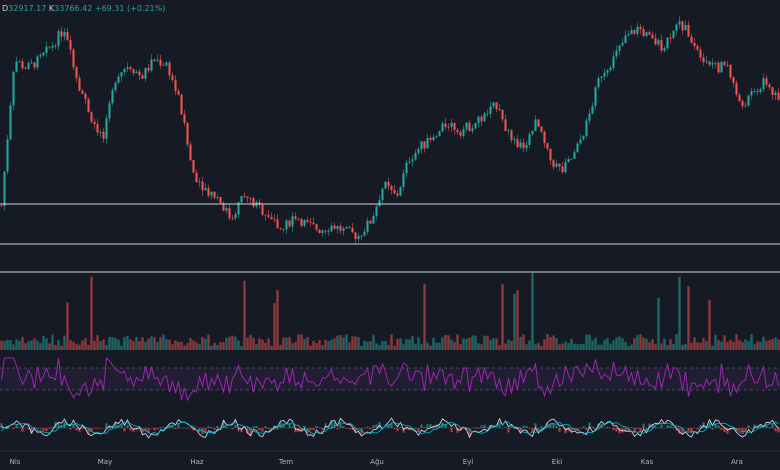  I want to click on macd-pane, so click(390, 428).